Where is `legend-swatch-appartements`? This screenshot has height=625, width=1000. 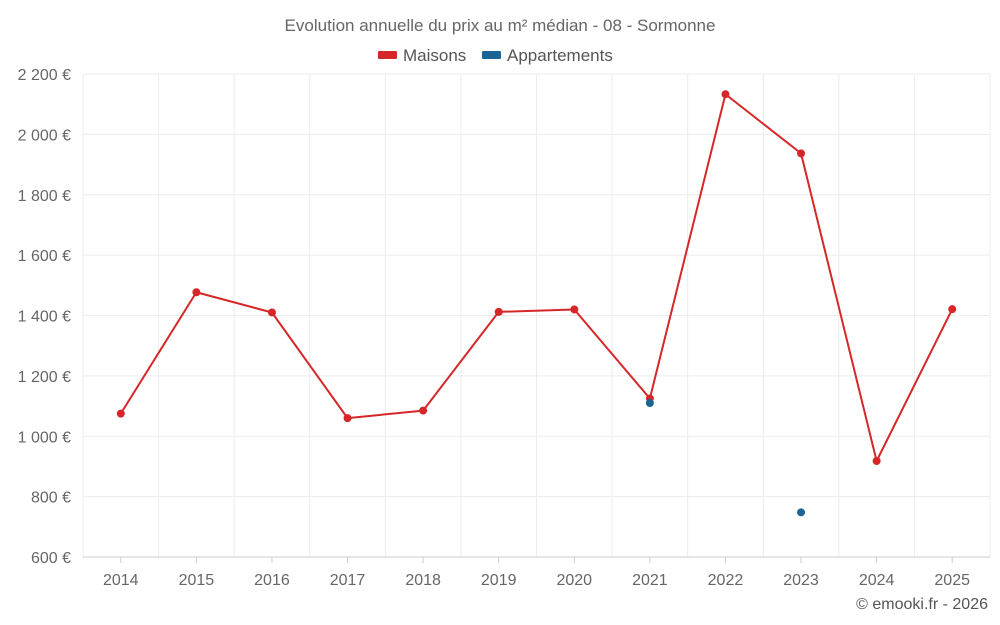 legend-swatch-appartements is located at coordinates (491, 55).